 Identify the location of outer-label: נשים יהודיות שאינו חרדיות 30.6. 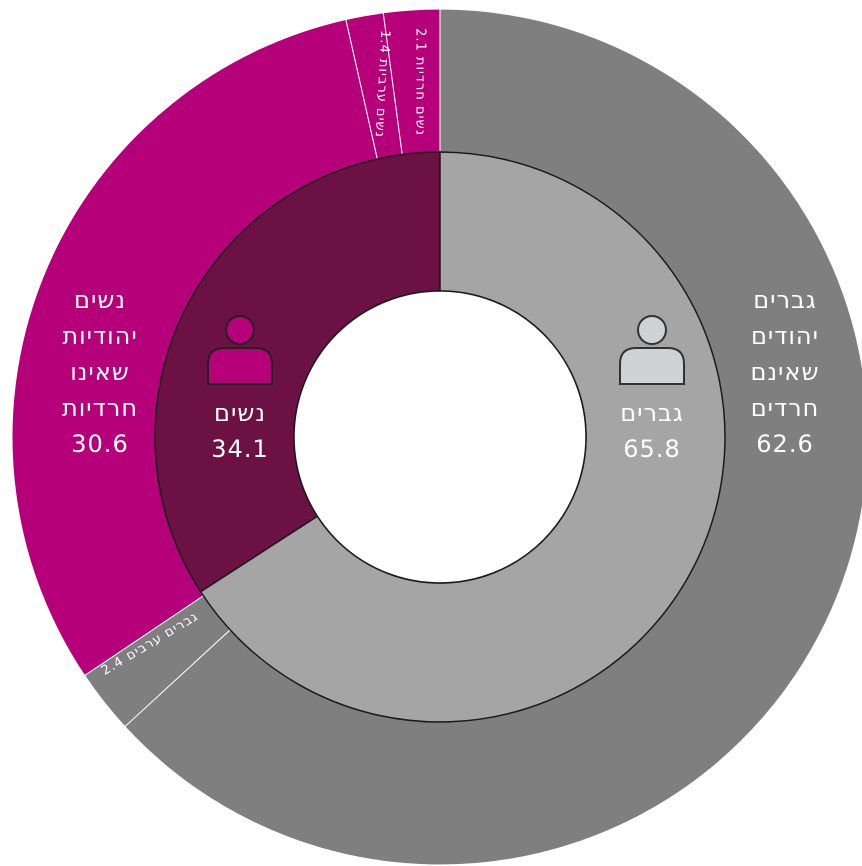
(99, 372).